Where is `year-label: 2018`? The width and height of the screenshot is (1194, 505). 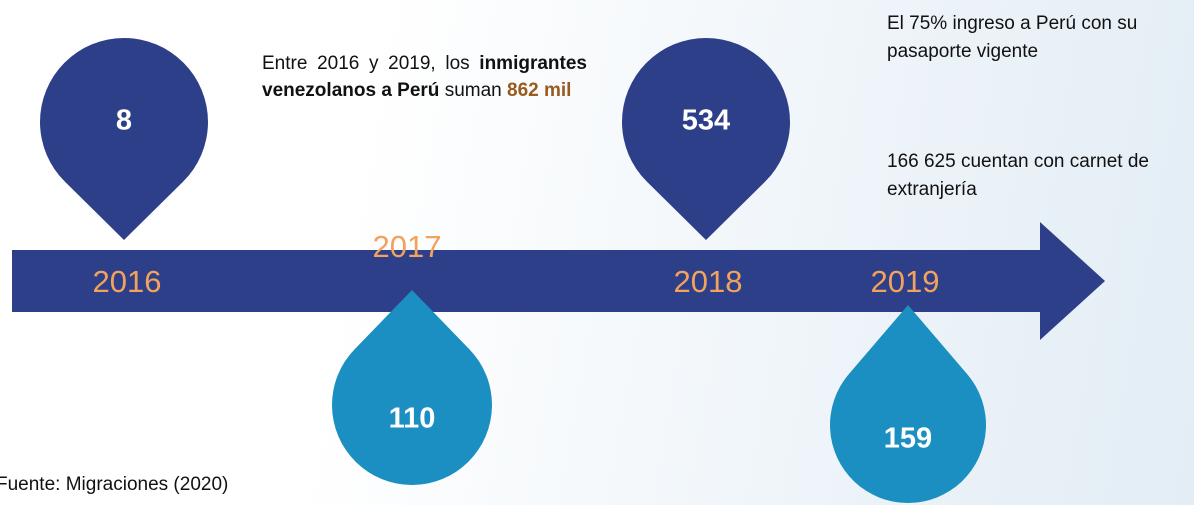
year-label: 2018 is located at coordinates (708, 281).